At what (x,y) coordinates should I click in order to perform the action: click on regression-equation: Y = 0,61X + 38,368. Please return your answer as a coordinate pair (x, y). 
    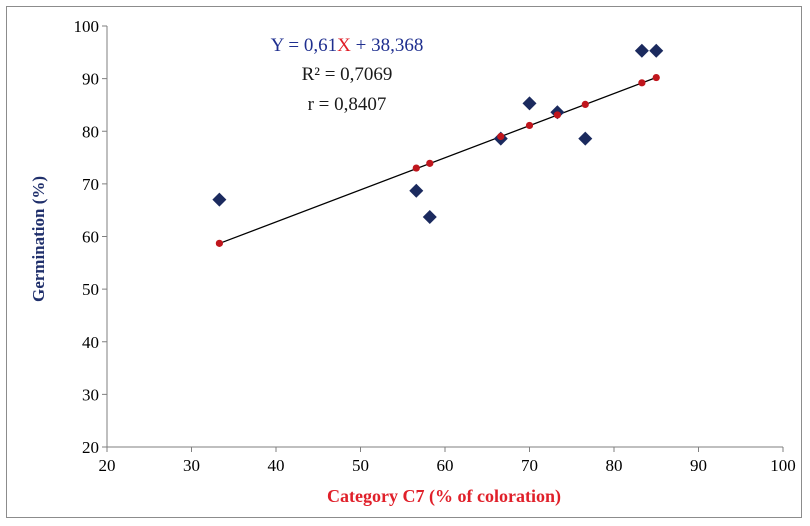
    Looking at the image, I should click on (347, 45).